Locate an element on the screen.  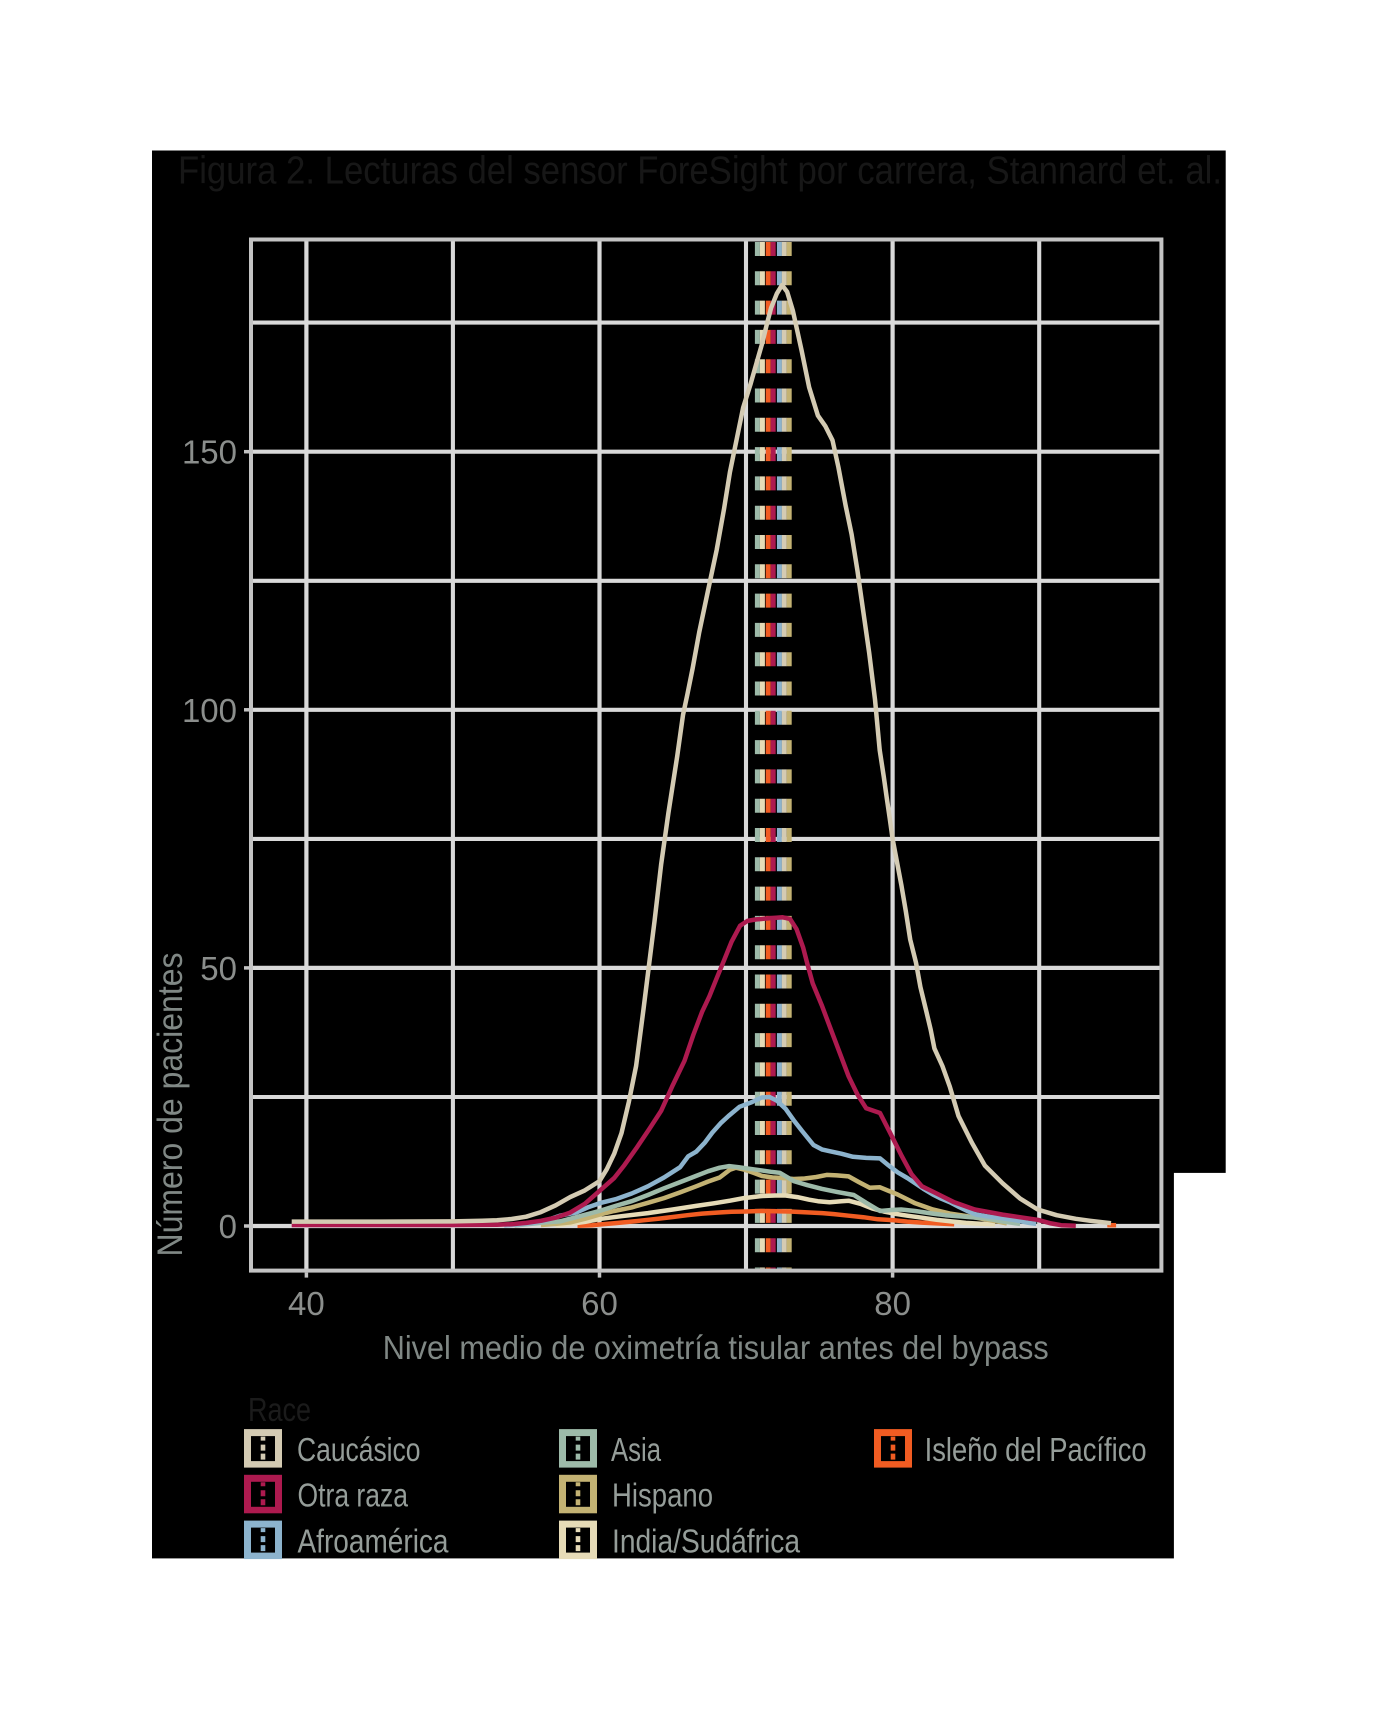
svg-text: 40 is located at coordinates (306, 1303).